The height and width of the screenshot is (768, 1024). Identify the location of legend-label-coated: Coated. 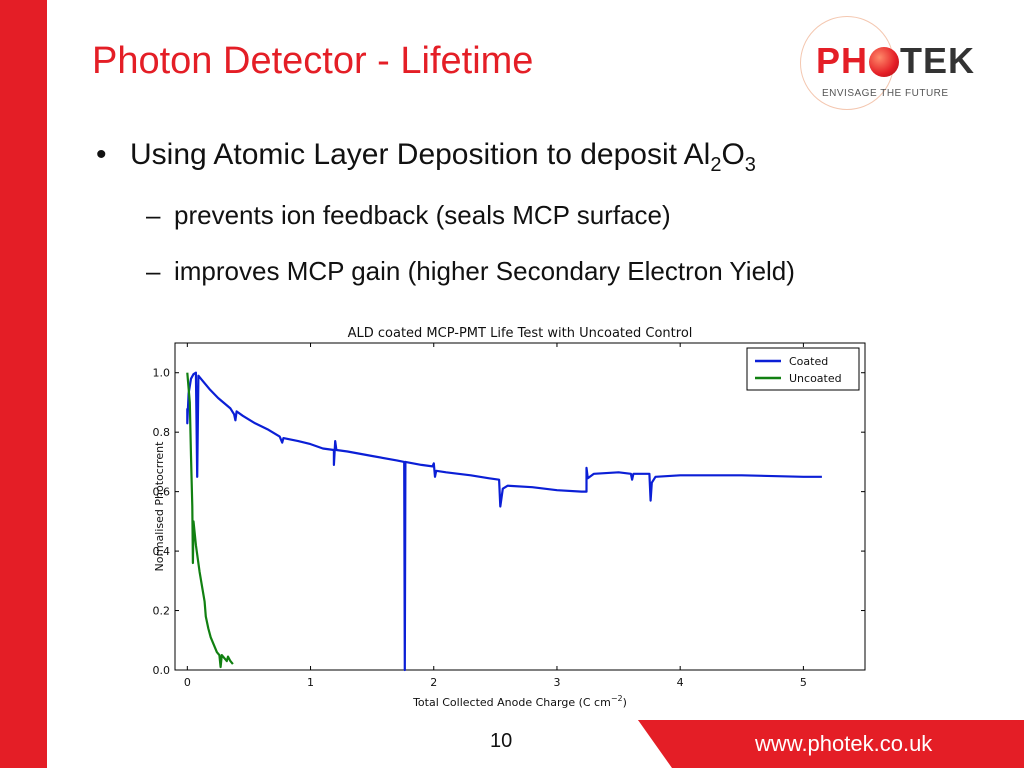
(808, 361).